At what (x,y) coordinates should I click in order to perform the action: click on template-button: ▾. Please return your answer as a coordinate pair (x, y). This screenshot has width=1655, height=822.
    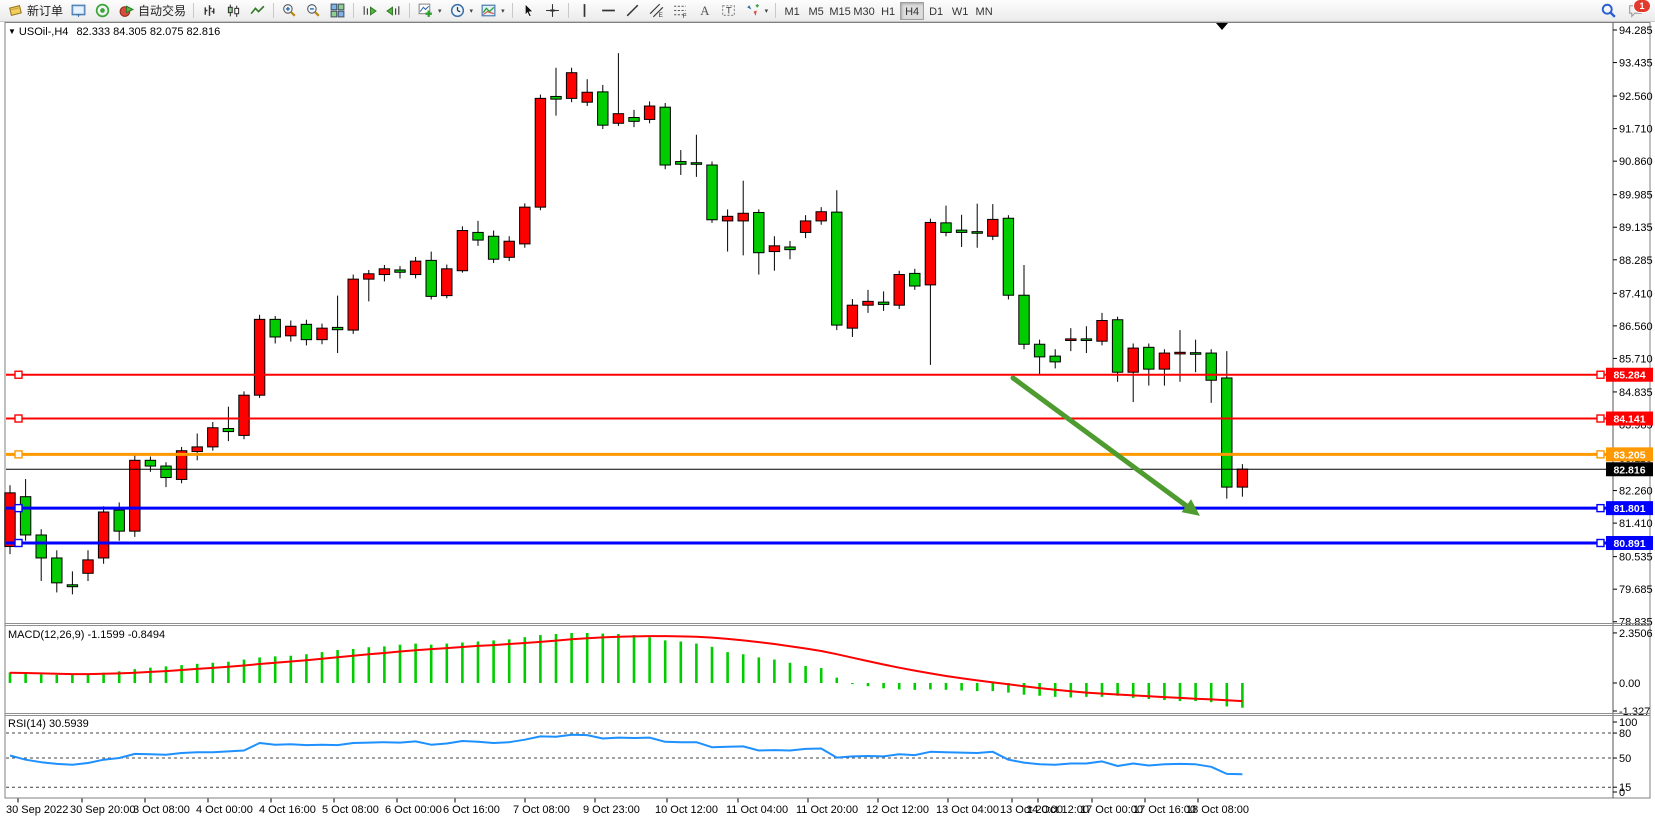
    Looking at the image, I should click on (492, 11).